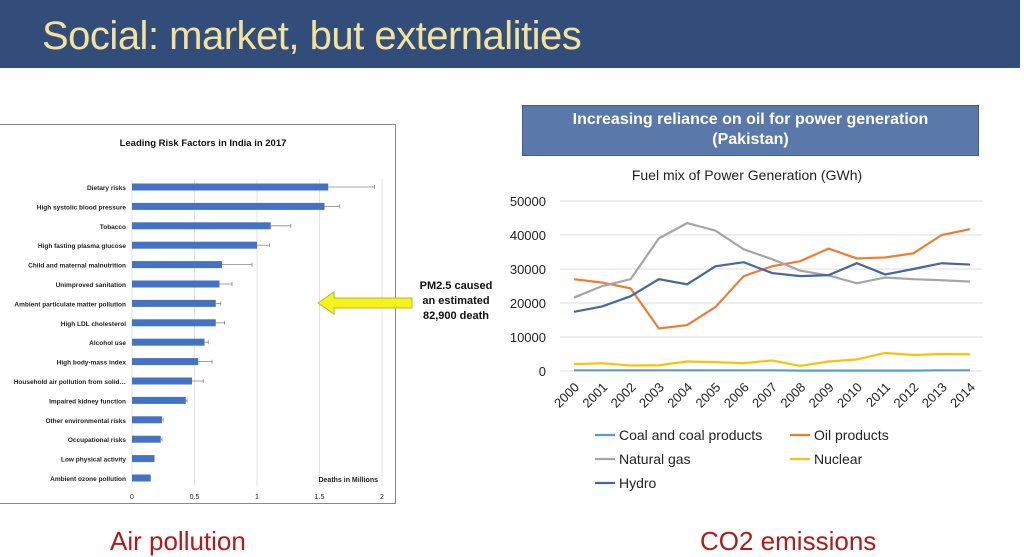 The width and height of the screenshot is (1024, 557). What do you see at coordinates (456, 316) in the screenshot?
I see `callout-line: 82,900 death` at bounding box center [456, 316].